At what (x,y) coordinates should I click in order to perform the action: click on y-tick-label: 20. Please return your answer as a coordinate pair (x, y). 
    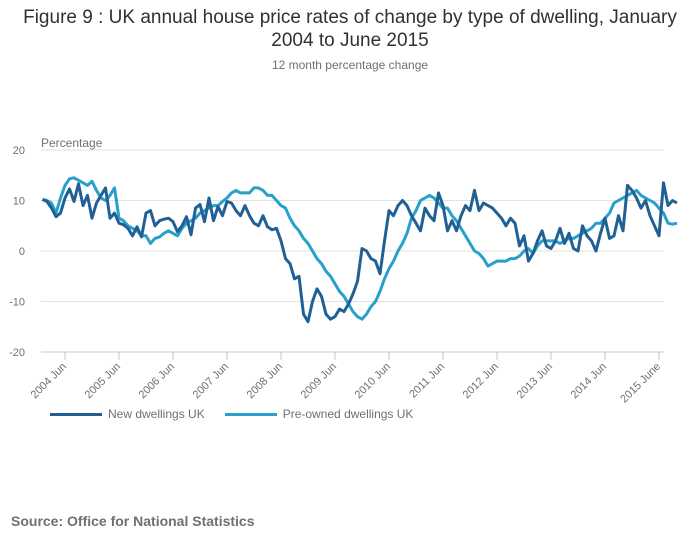
    Looking at the image, I should click on (19, 151).